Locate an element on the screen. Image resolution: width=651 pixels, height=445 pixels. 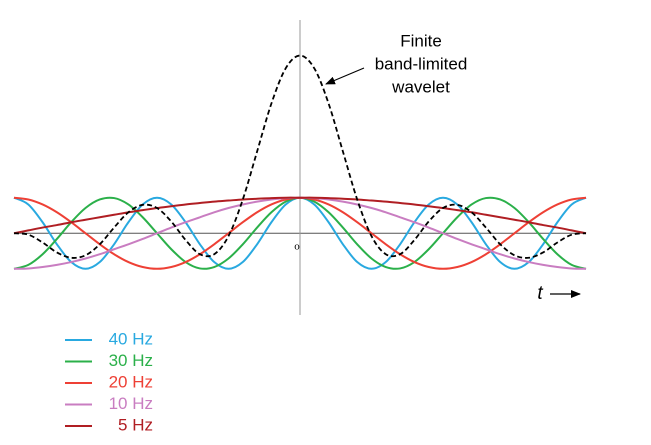
origin-label: o is located at coordinates (297, 247).